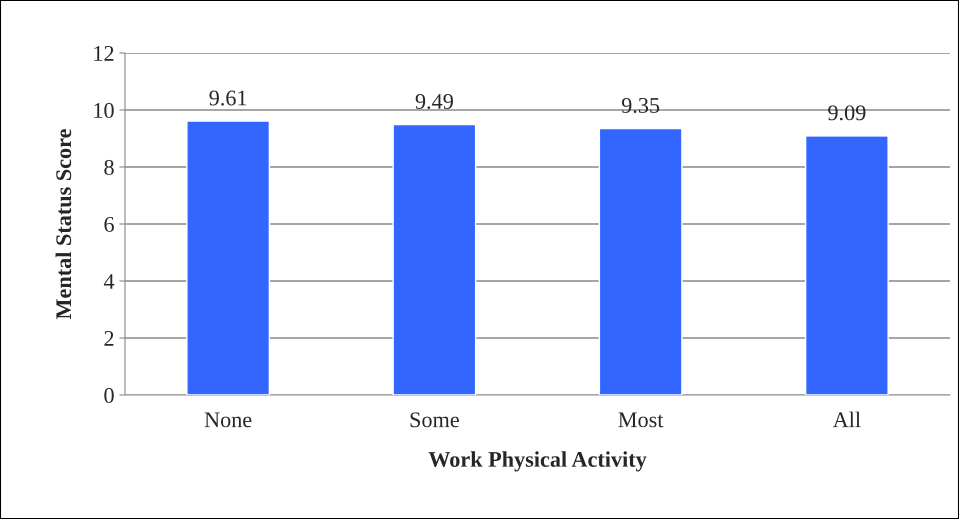 This screenshot has height=519, width=959. Describe the element at coordinates (434, 420) in the screenshot. I see `x-tick-label: Some` at that location.